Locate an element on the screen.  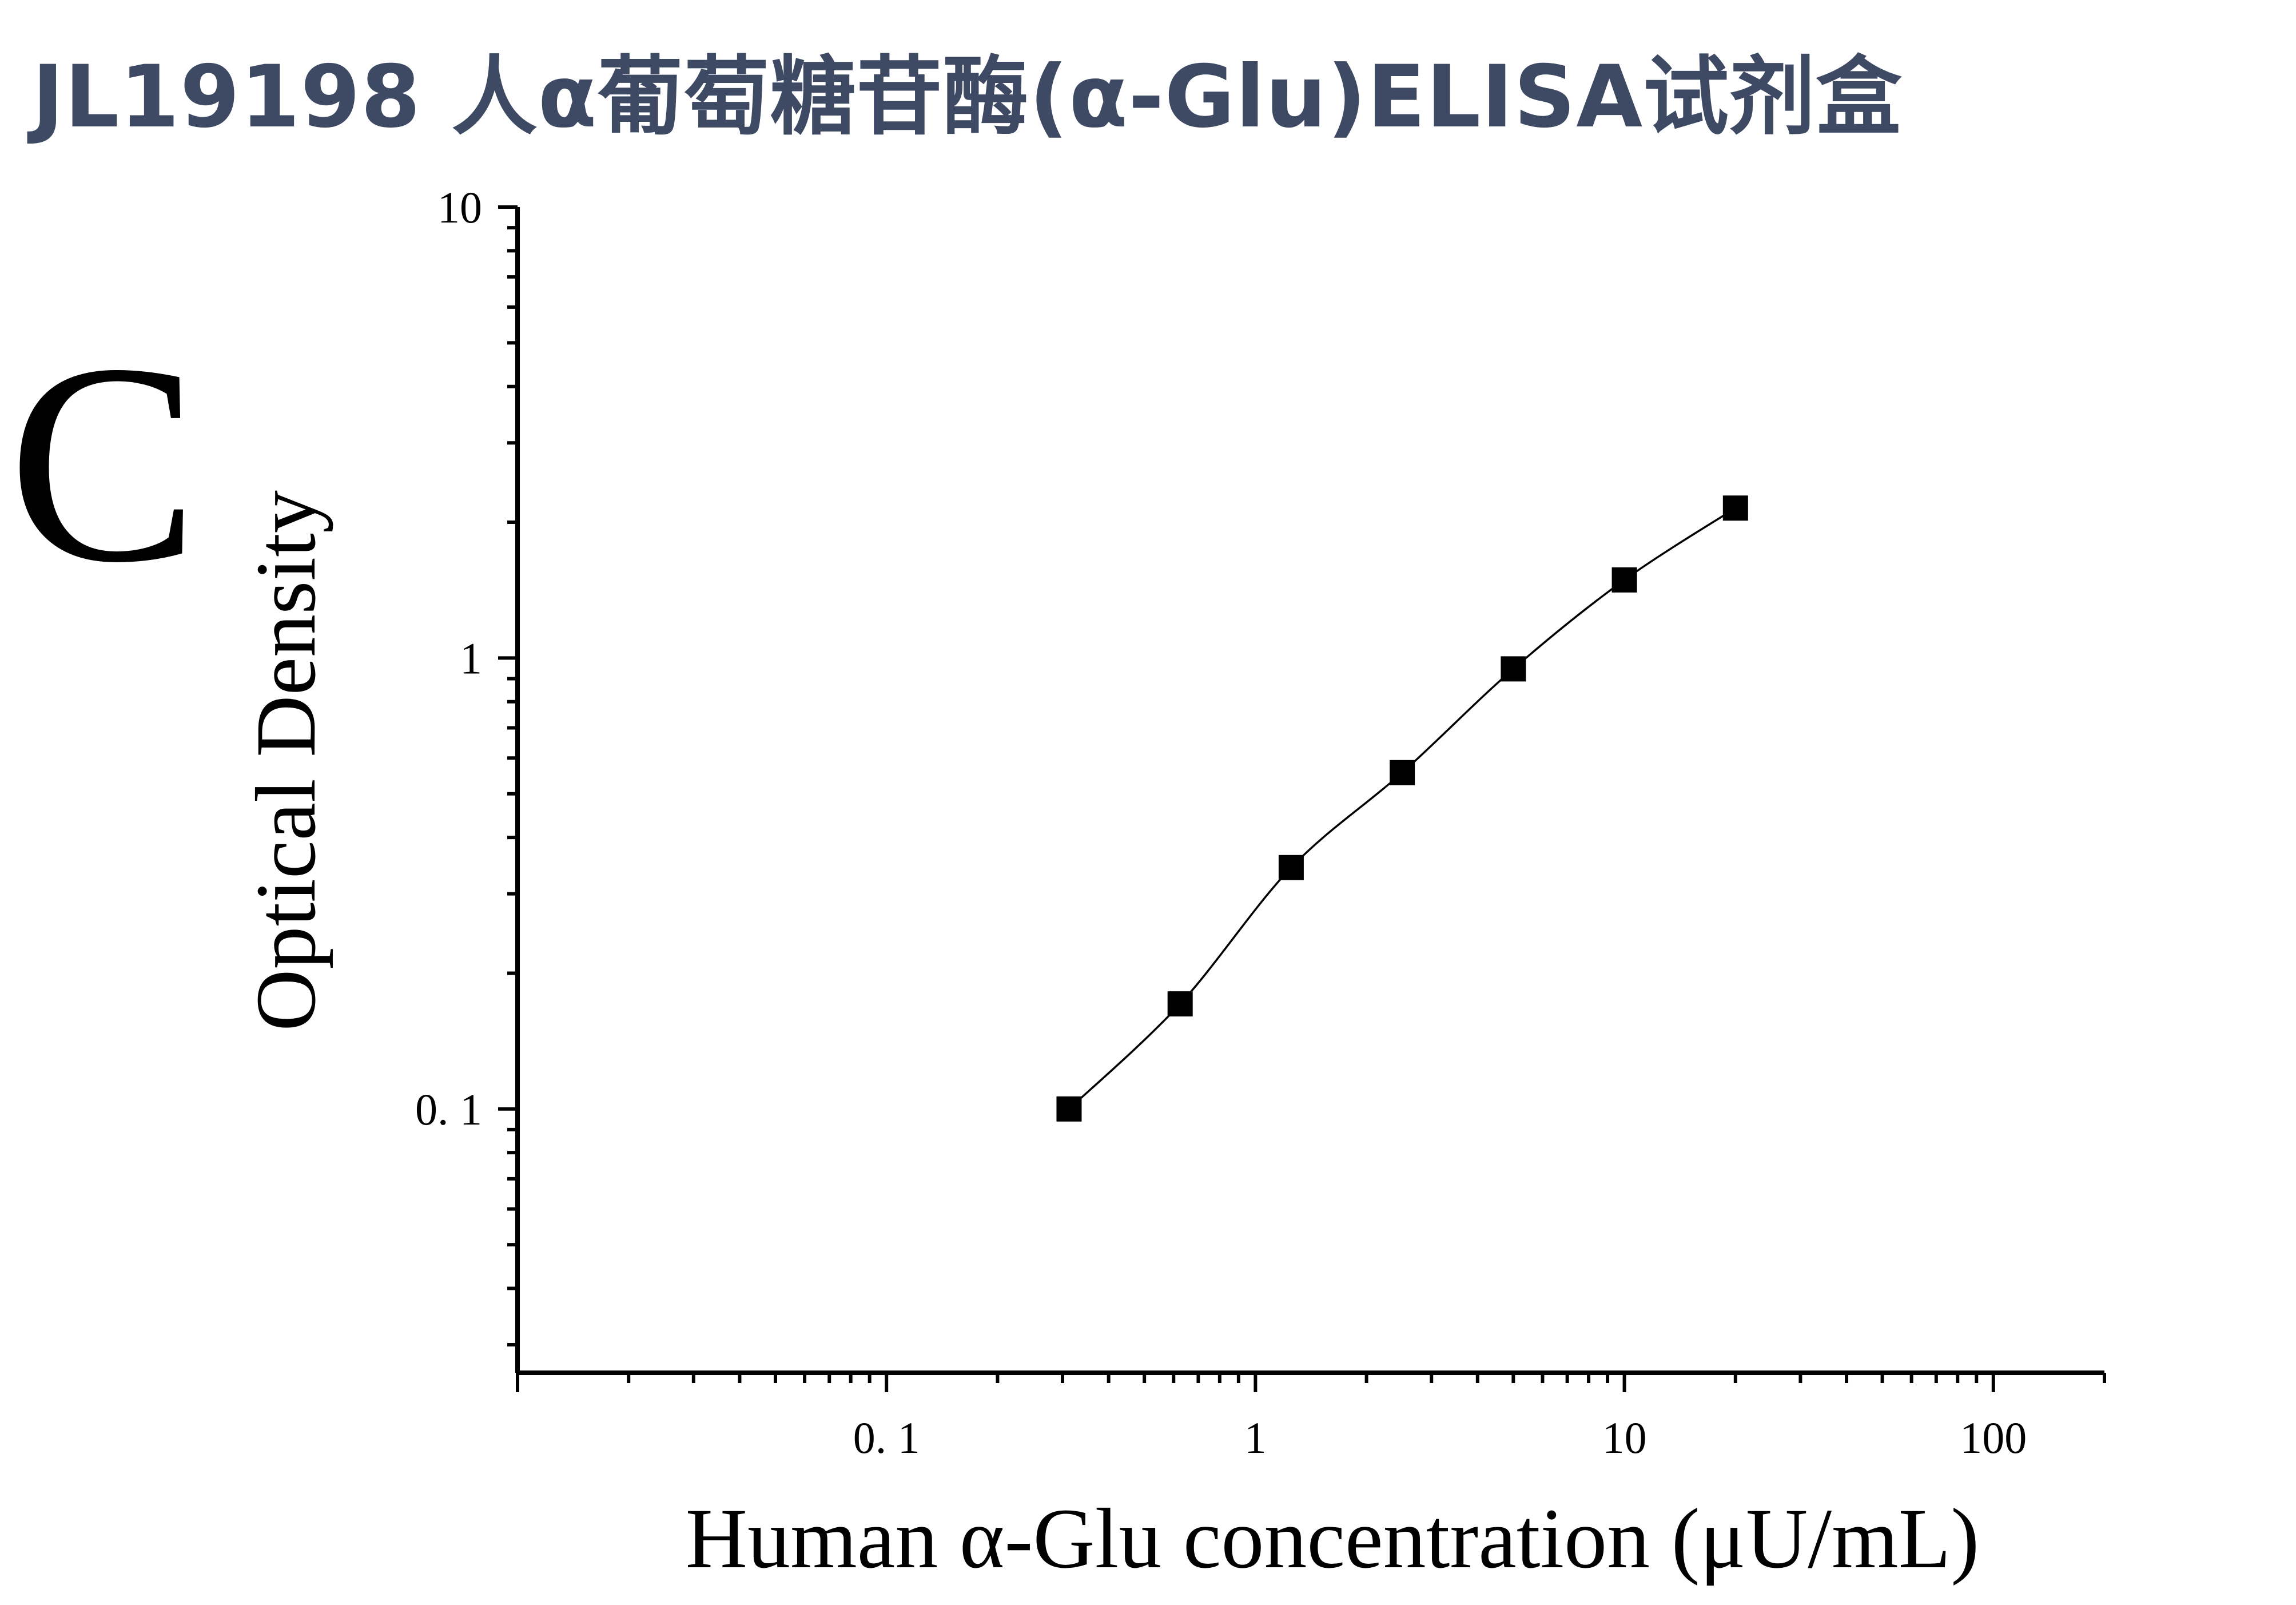
x-tick-label: 100 is located at coordinates (1993, 1438).